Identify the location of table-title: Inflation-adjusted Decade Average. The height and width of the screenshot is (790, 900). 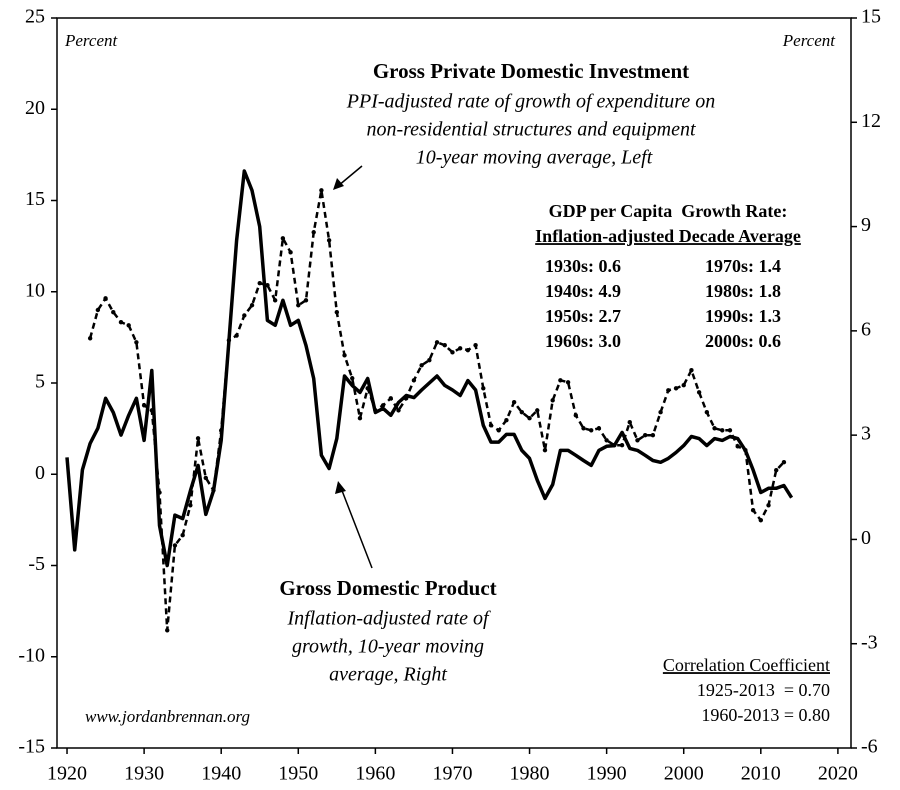
(668, 236).